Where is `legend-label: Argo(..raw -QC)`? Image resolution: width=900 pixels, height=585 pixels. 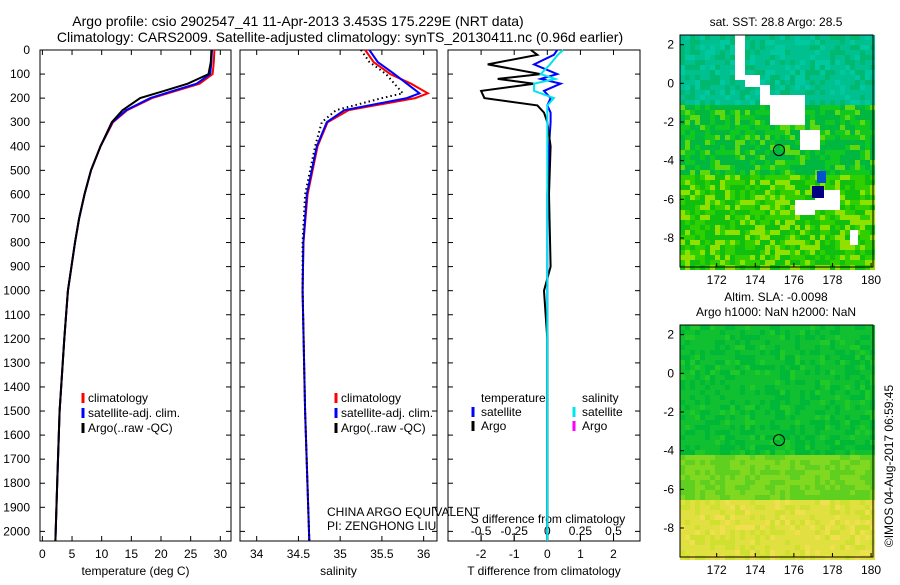
legend-label: Argo(..raw -QC) is located at coordinates (383, 428).